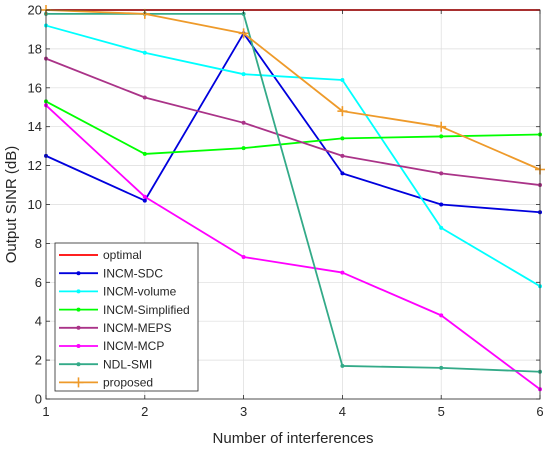 The width and height of the screenshot is (550, 455). What do you see at coordinates (35, 126) in the screenshot?
I see `y-tick-label: 14` at bounding box center [35, 126].